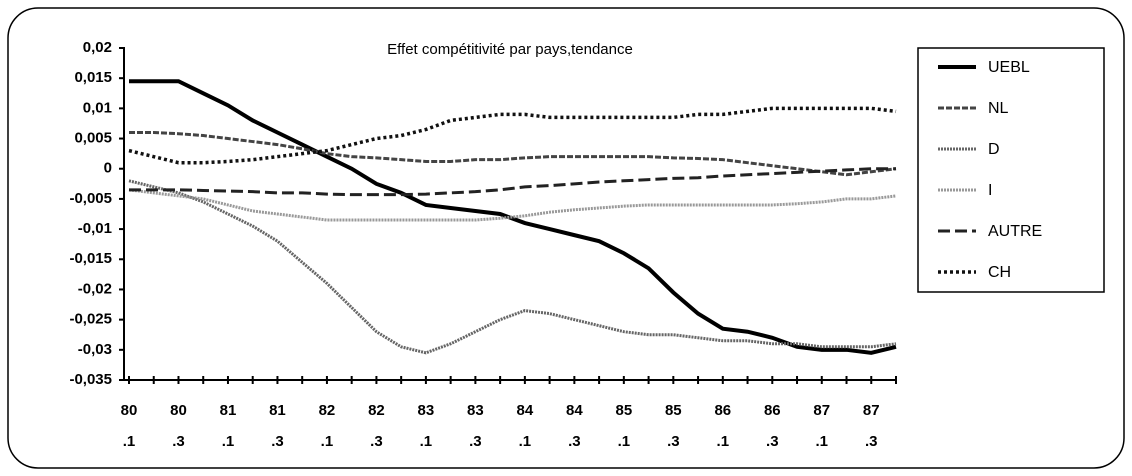 The height and width of the screenshot is (476, 1132). I want to click on y-tick-label: -0,035, so click(90, 379).